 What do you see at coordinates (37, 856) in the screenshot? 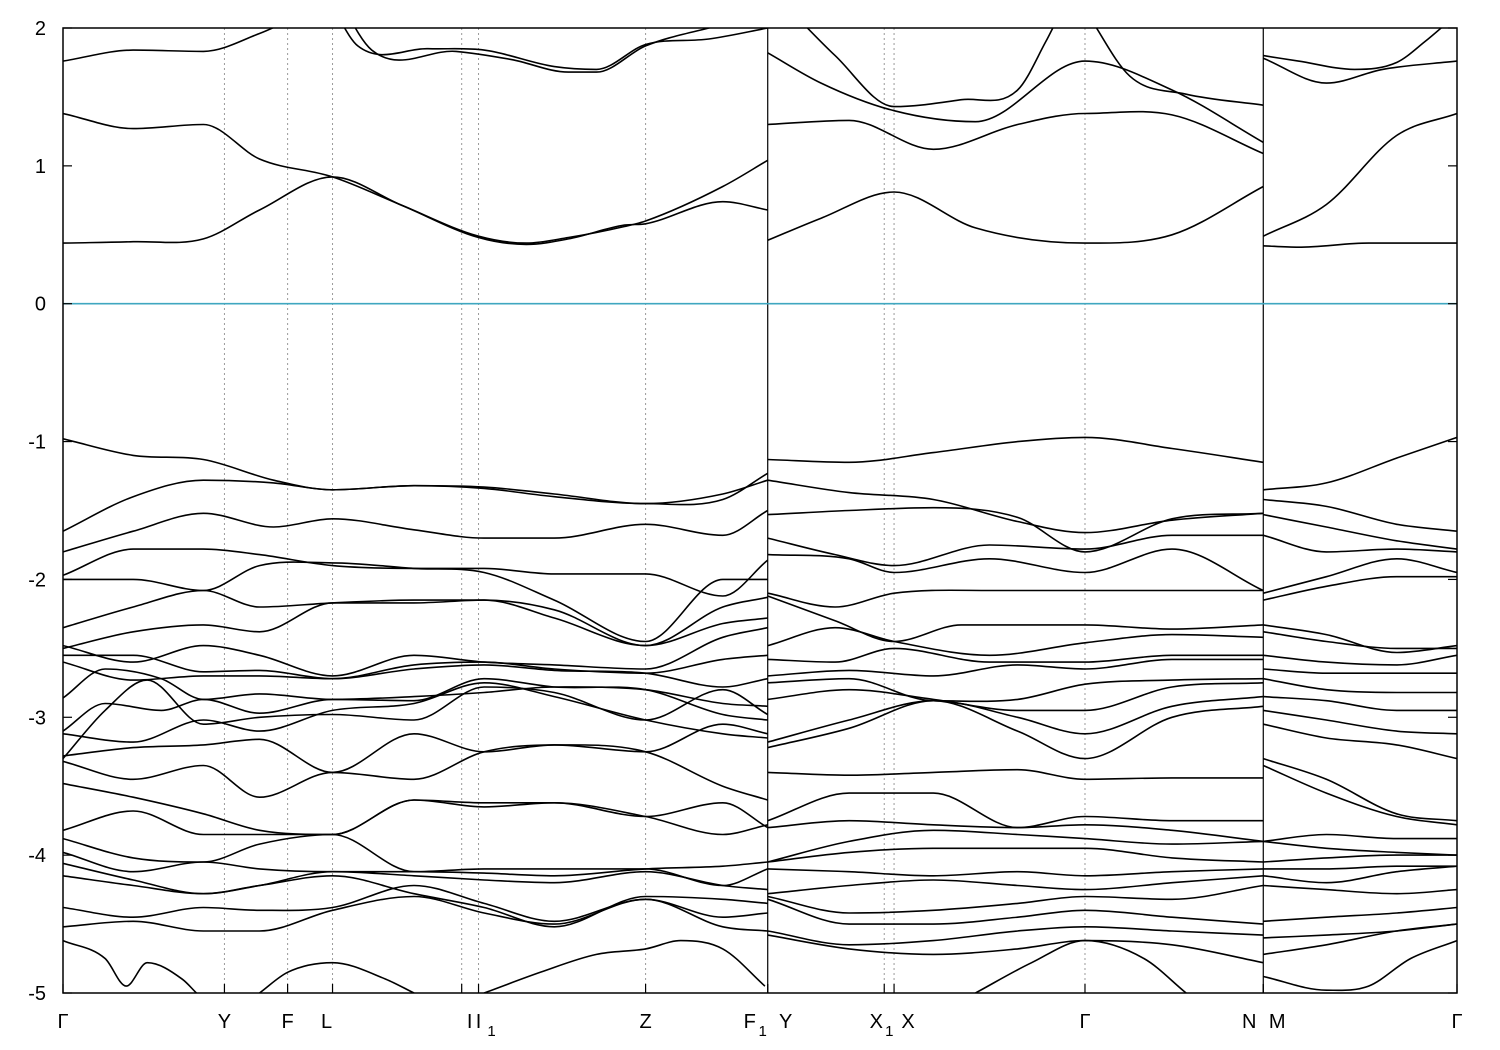
I see `y-tick-label: -4` at bounding box center [37, 856].